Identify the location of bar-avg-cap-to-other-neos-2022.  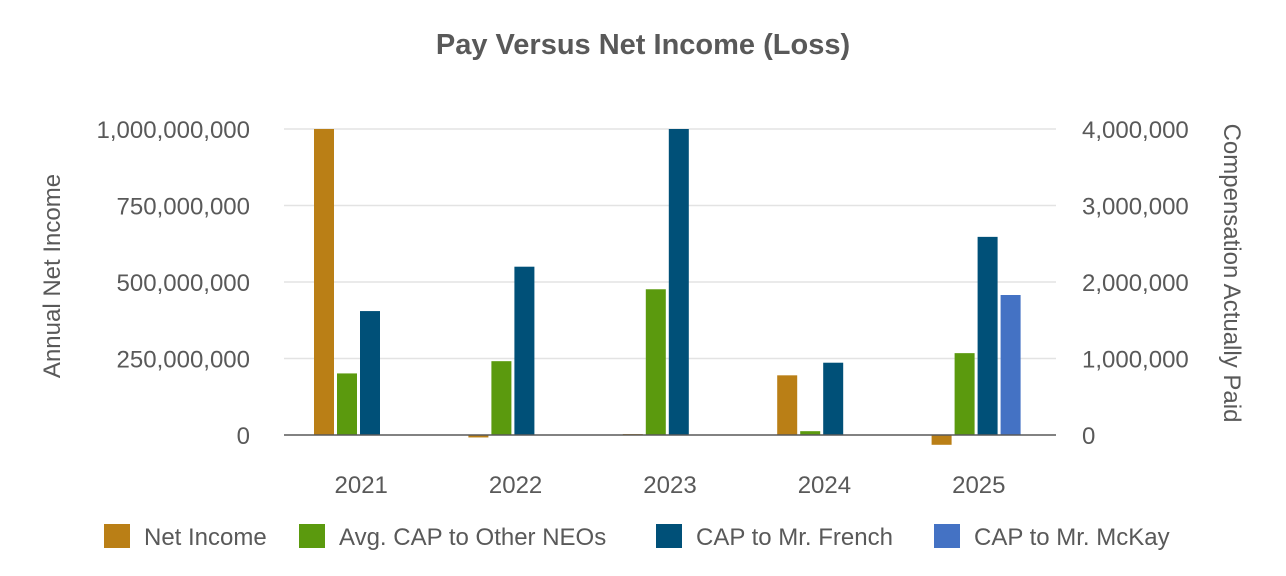
(501, 398).